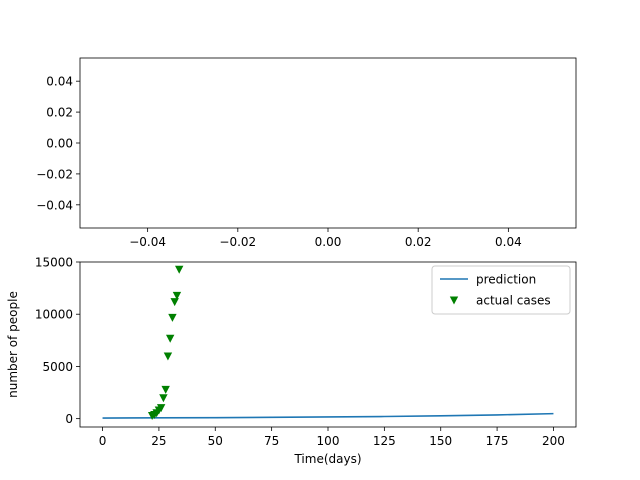  Describe the element at coordinates (271, 441) in the screenshot. I see `x-tick-label: 75` at that location.